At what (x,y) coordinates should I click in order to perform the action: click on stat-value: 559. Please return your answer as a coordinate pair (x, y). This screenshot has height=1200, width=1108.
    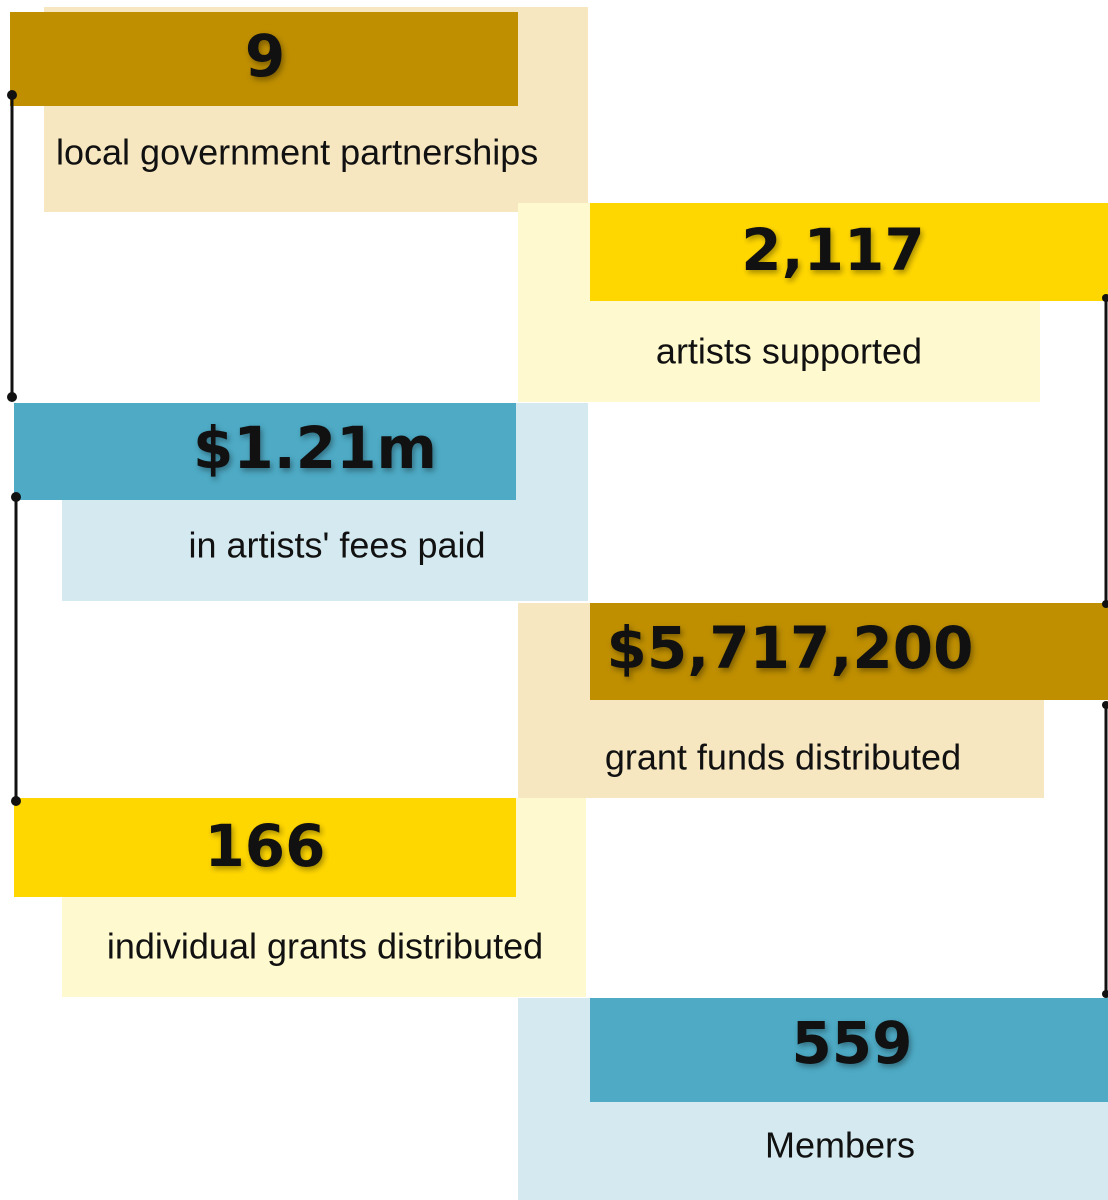
    Looking at the image, I should click on (851, 1043).